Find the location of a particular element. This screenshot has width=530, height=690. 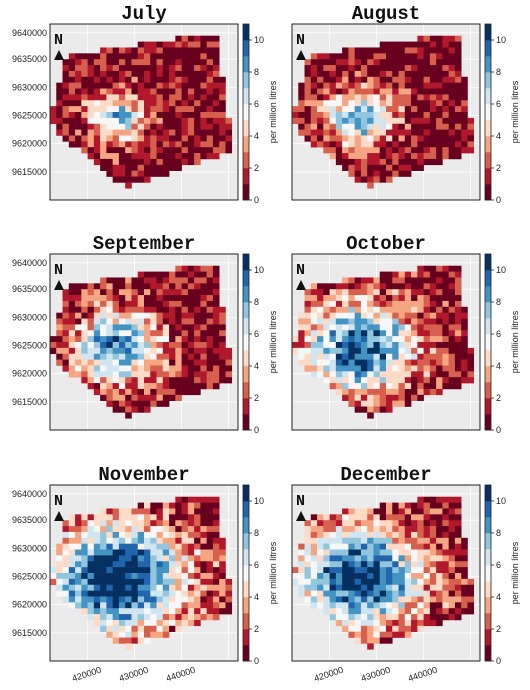

colorbar-tick-label: 6 is located at coordinates (256, 565).